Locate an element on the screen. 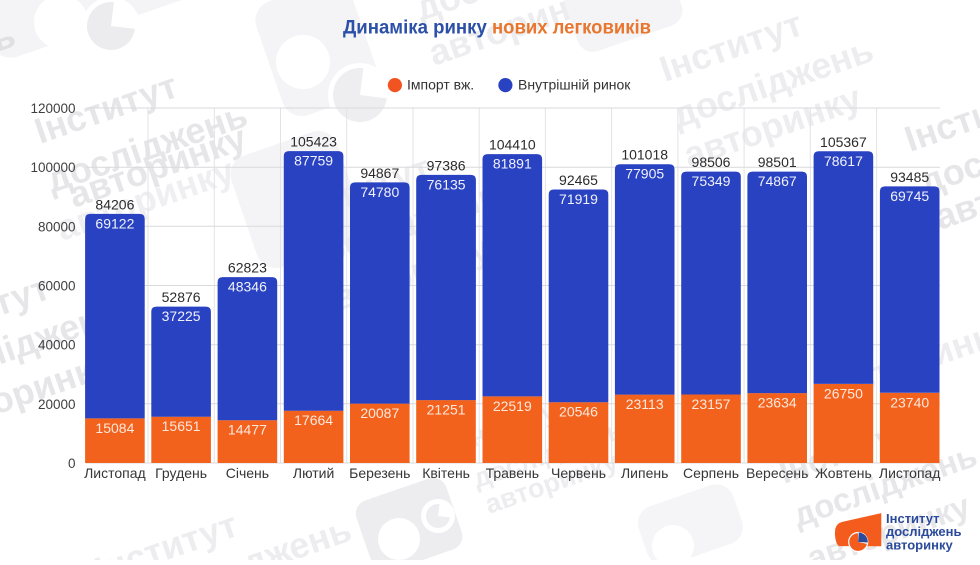 This screenshot has height=565, width=980. svg-text: досліджень is located at coordinates (924, 531).